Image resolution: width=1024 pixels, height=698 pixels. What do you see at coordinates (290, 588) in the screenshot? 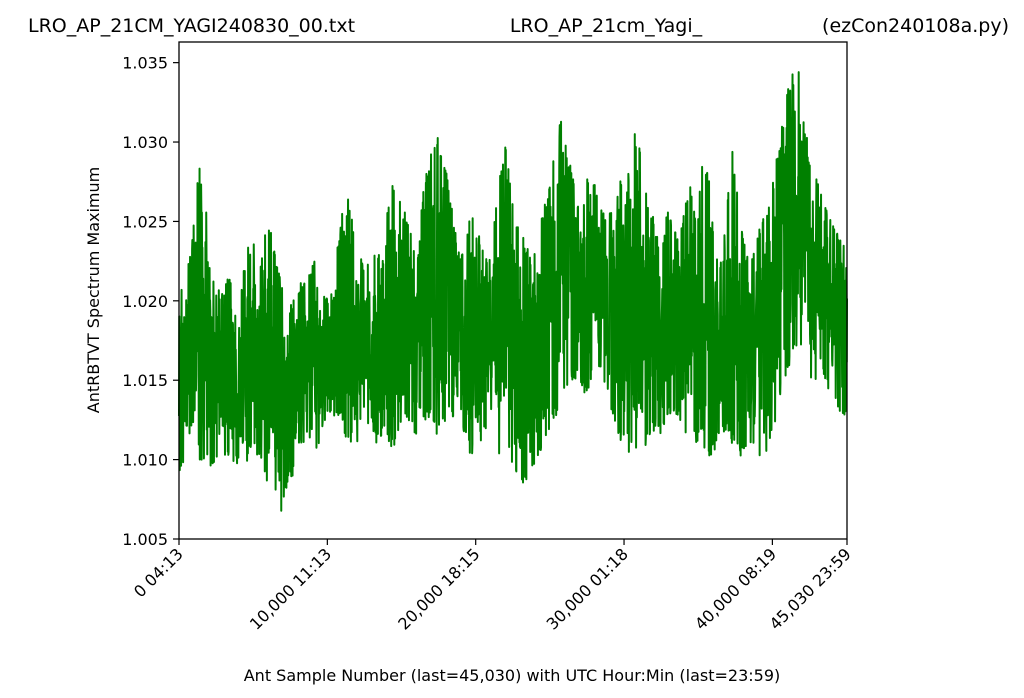
I see `x-tick-label: 10,000 11:13` at bounding box center [290, 588].